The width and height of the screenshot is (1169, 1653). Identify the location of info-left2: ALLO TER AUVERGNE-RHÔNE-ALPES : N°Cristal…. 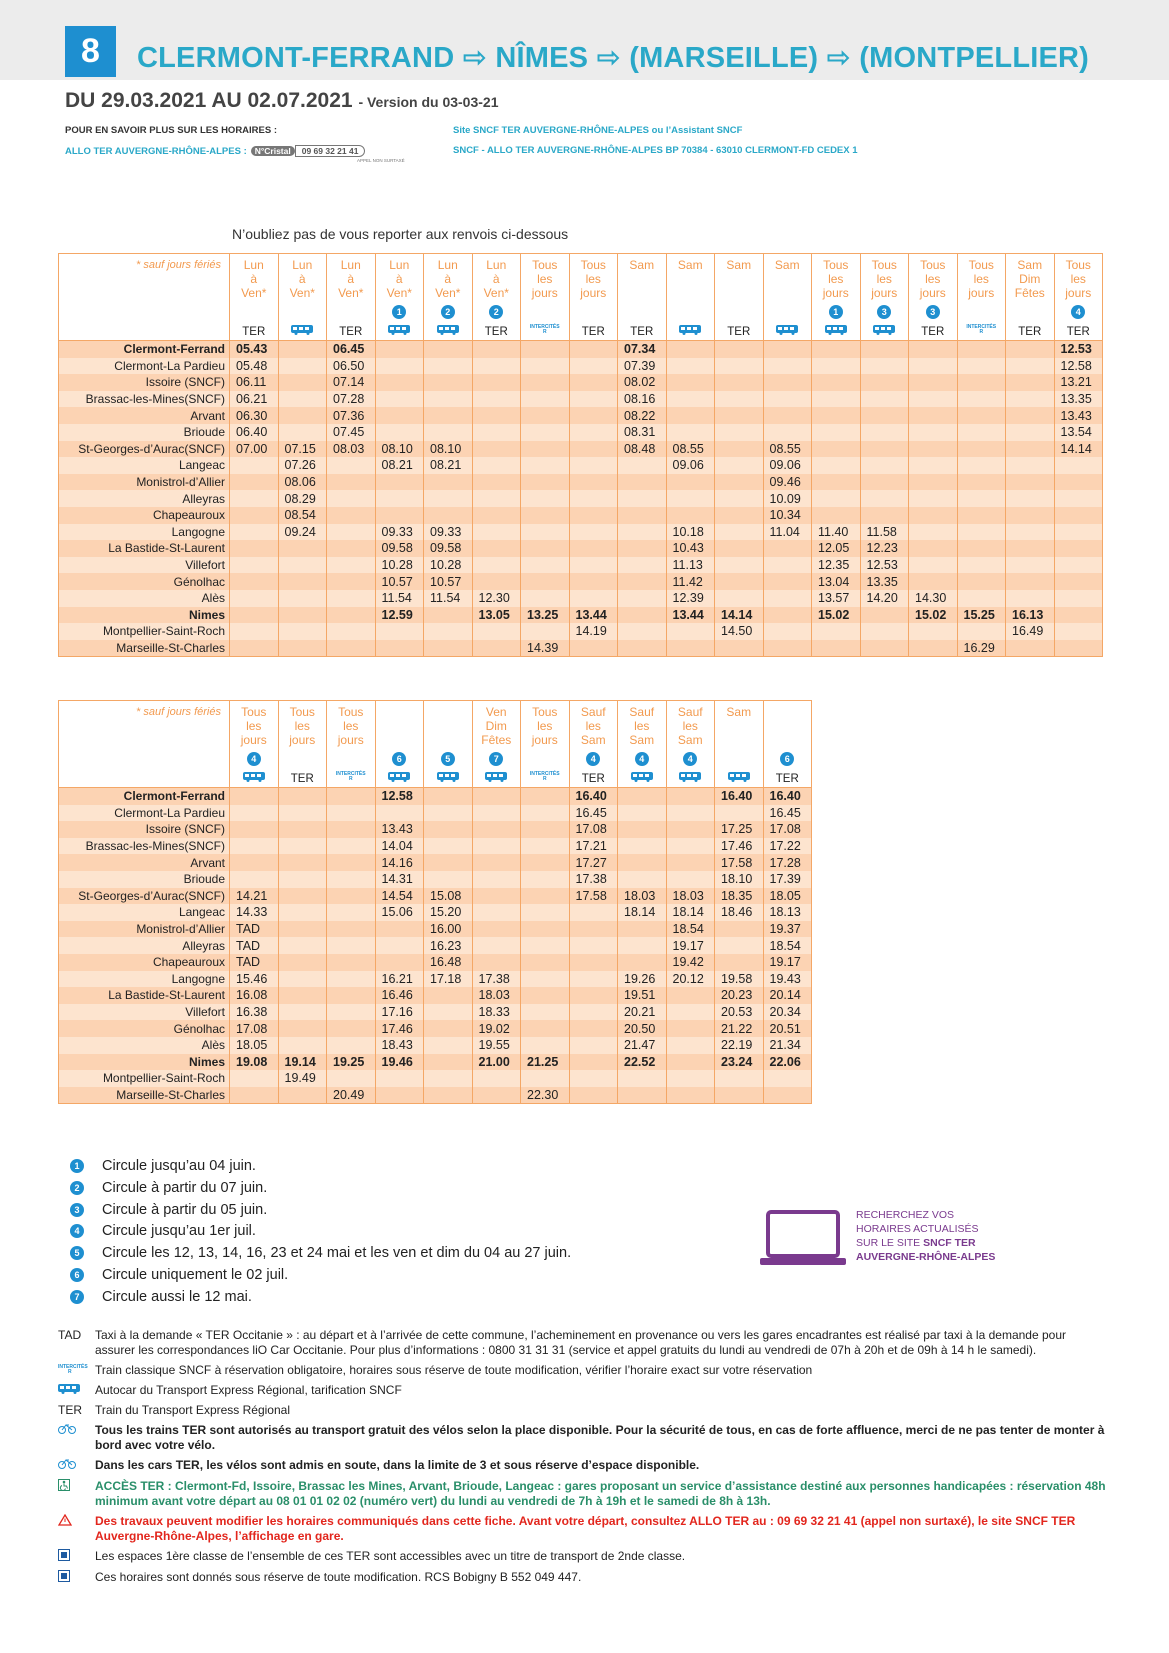
(215, 151).